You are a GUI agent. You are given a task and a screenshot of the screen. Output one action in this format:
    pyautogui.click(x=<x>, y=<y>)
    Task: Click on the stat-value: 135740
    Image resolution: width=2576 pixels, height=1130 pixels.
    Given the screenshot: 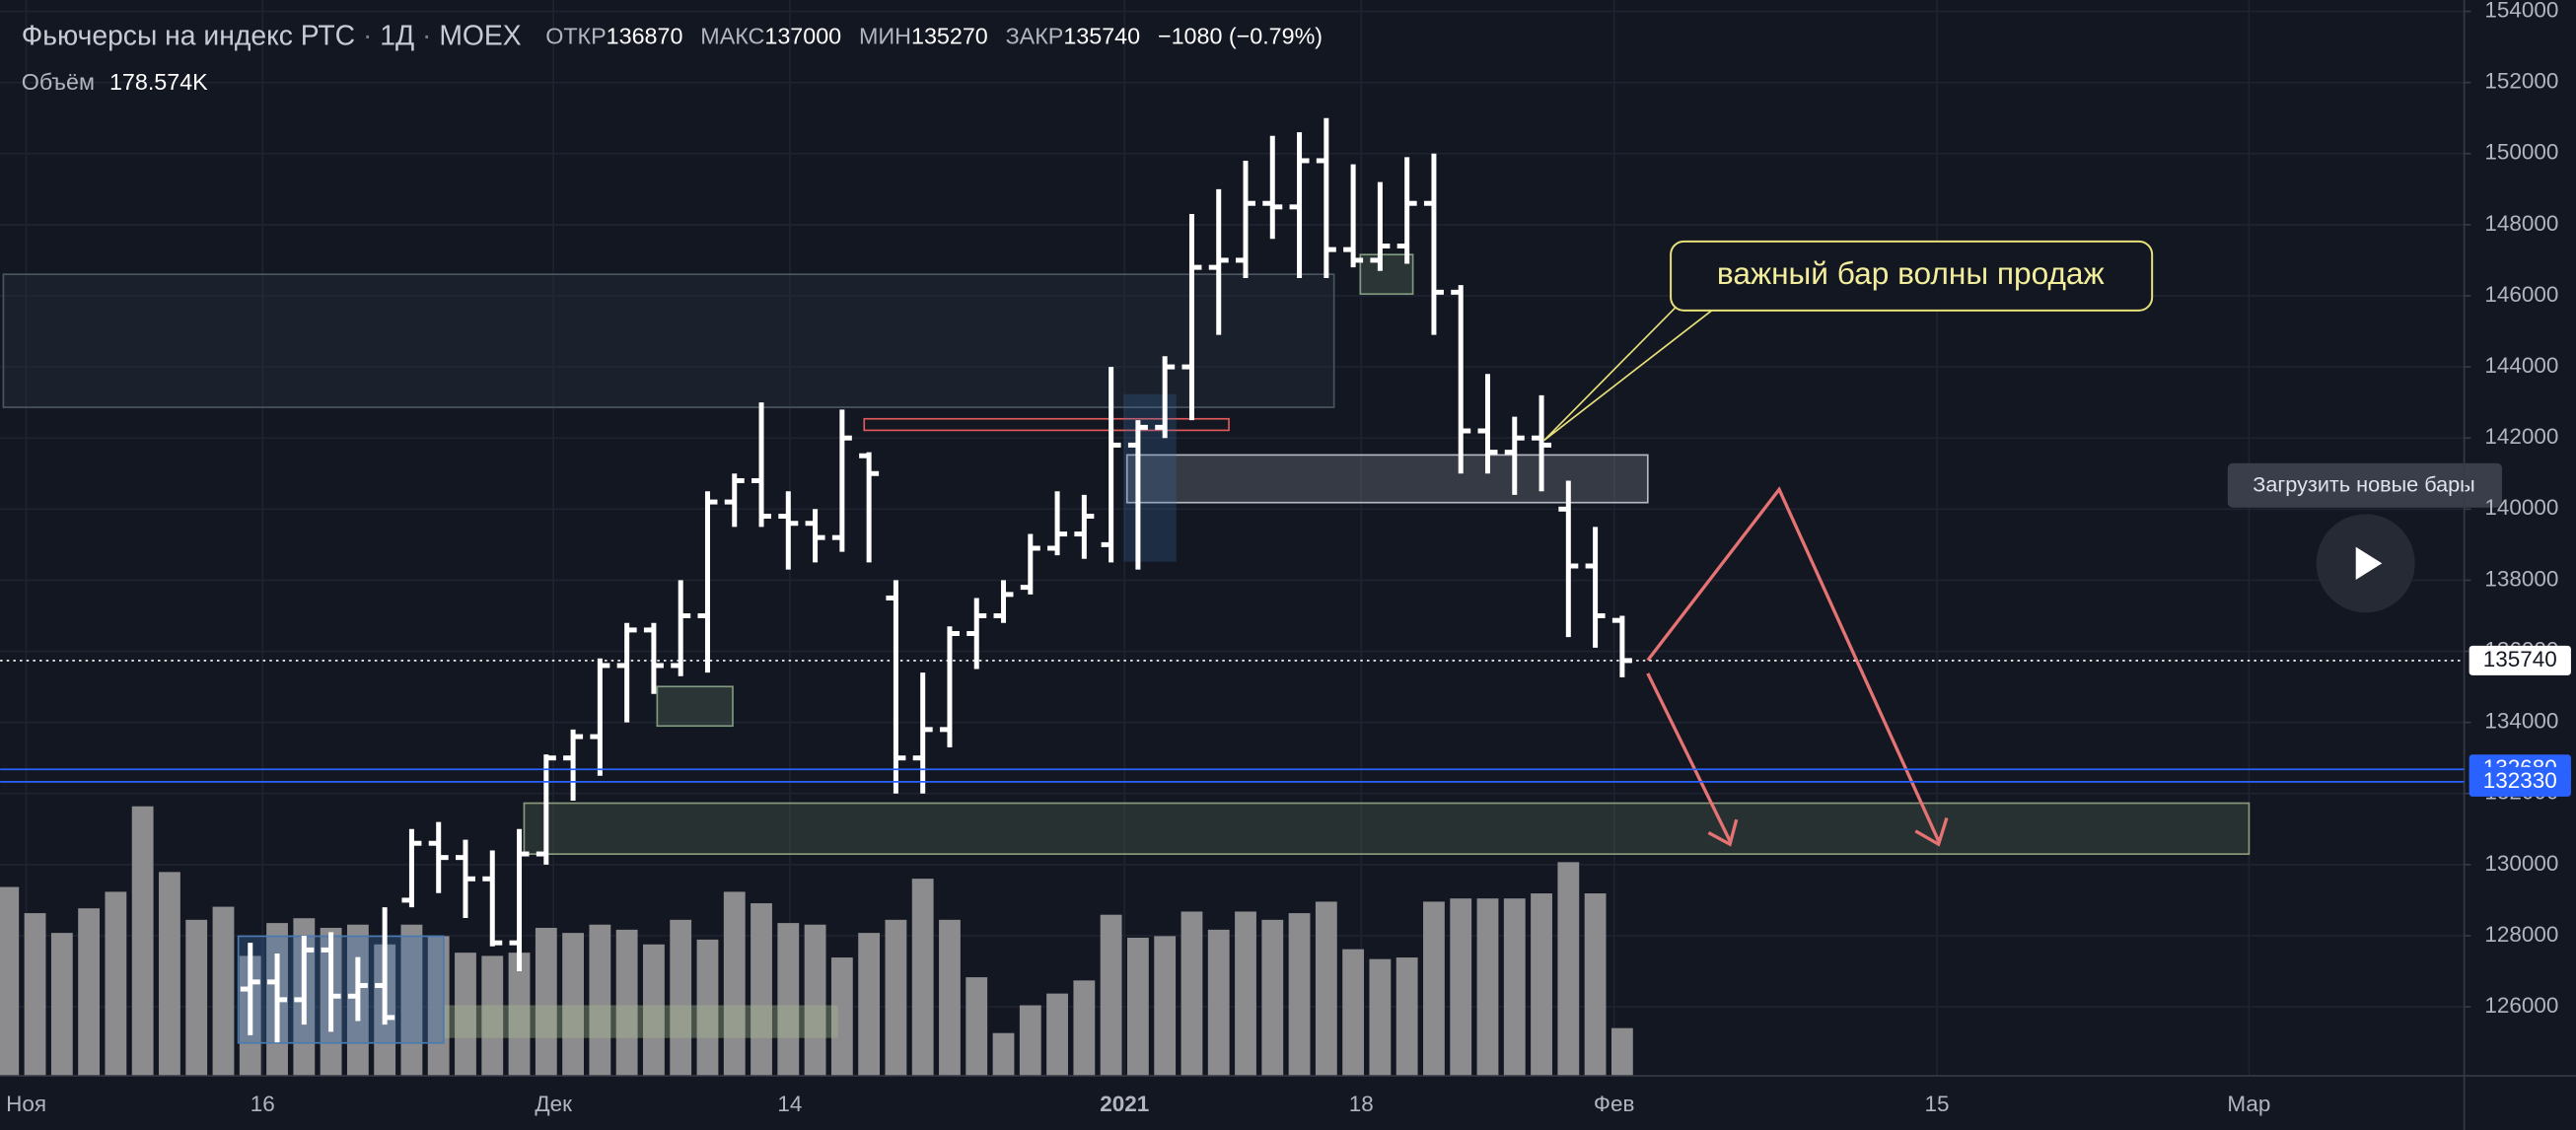 What is the action you would take?
    pyautogui.click(x=1102, y=35)
    